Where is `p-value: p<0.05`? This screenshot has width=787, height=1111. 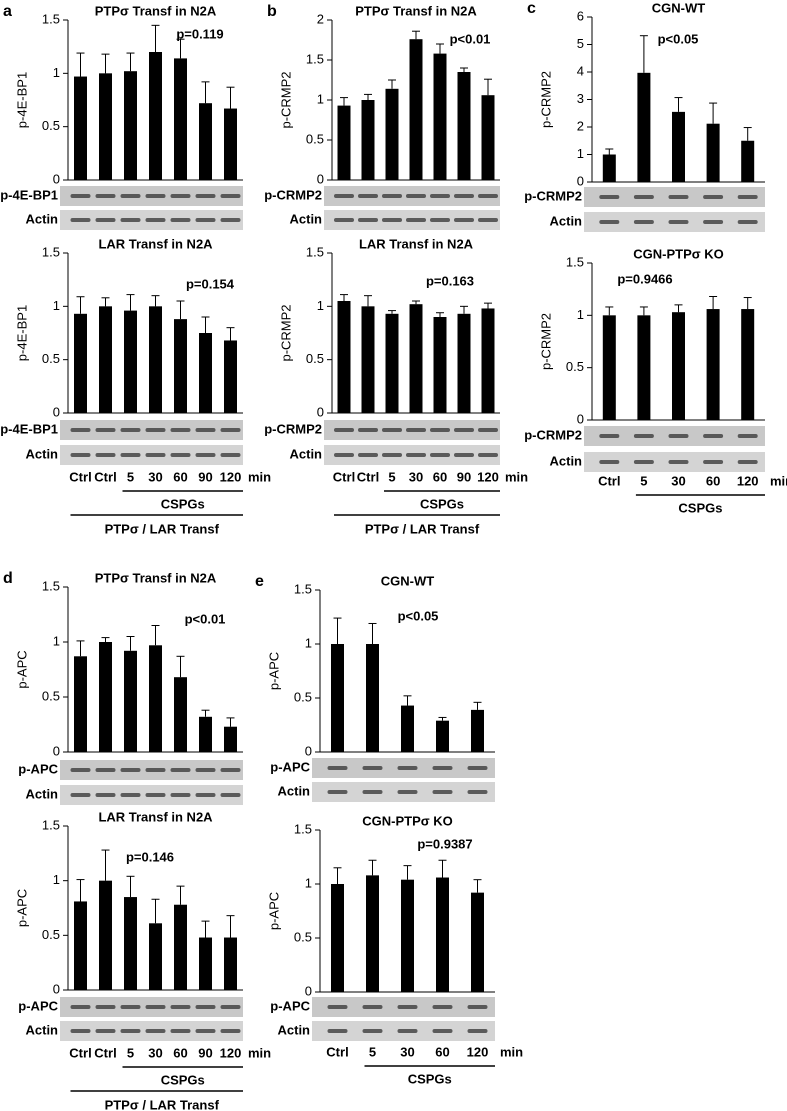
p-value: p<0.05 is located at coordinates (678, 38).